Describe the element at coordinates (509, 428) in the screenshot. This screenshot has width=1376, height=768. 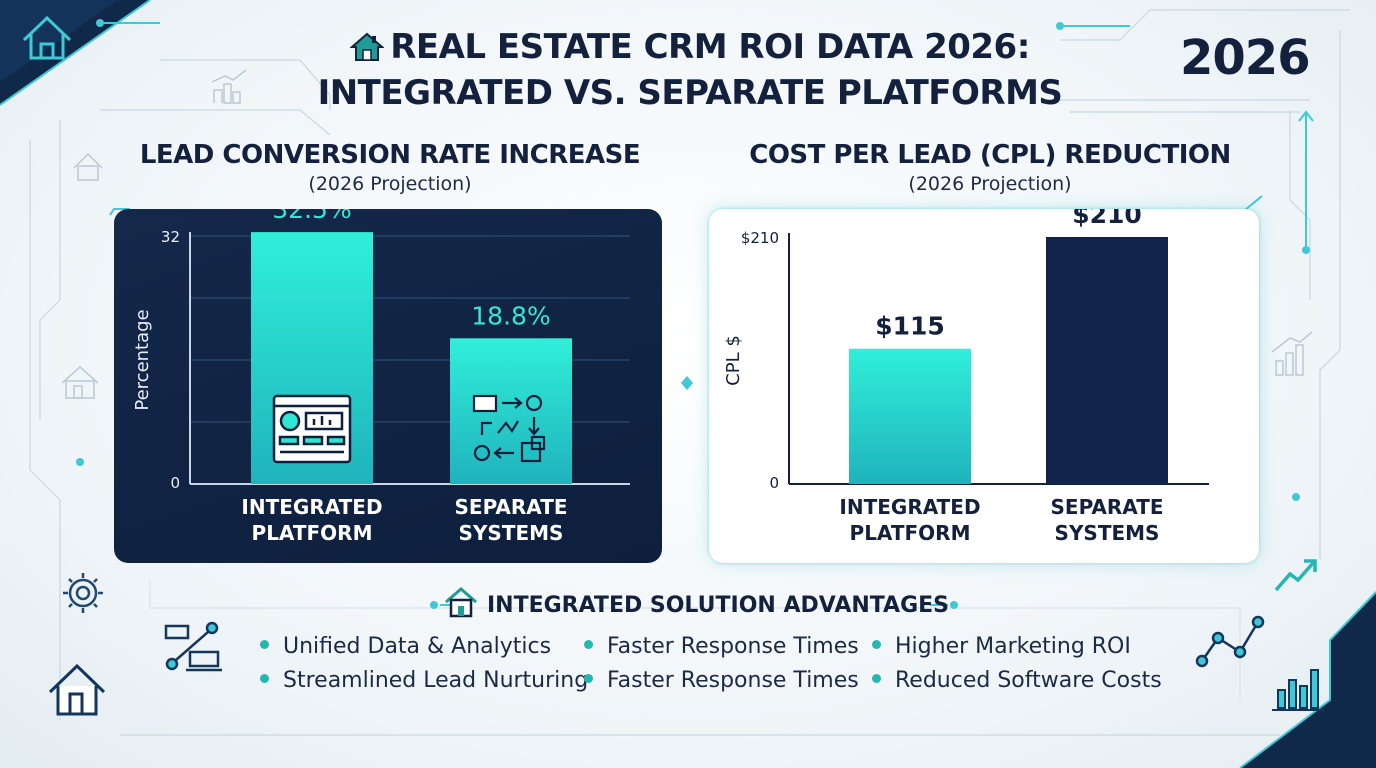
I see `workflow-icon` at that location.